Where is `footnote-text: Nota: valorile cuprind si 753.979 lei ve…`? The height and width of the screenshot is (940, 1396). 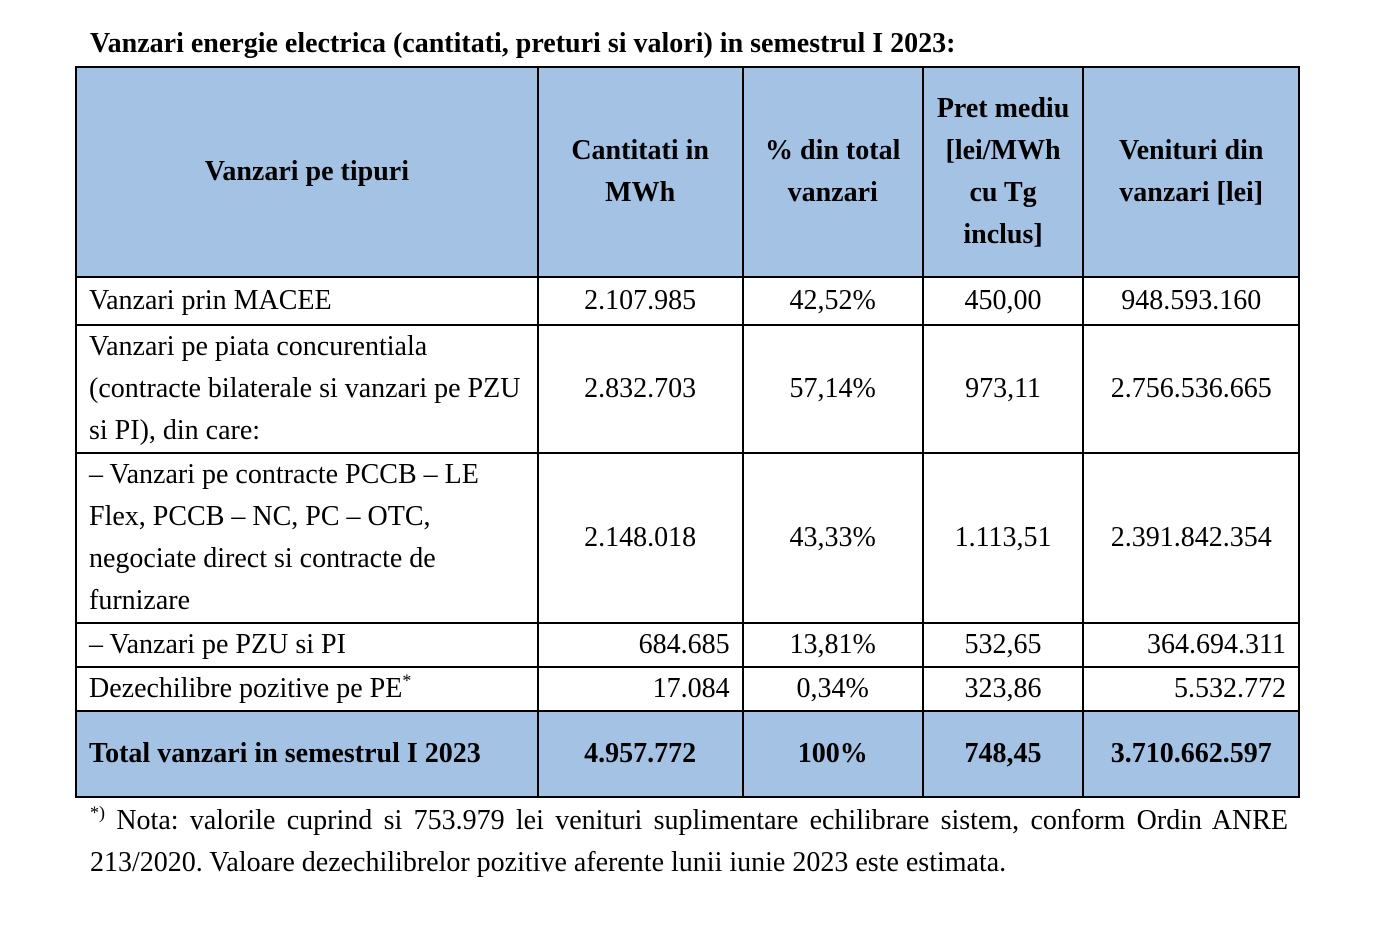 footnote-text: Nota: valorile cuprind si 753.979 lei ve… is located at coordinates (689, 841).